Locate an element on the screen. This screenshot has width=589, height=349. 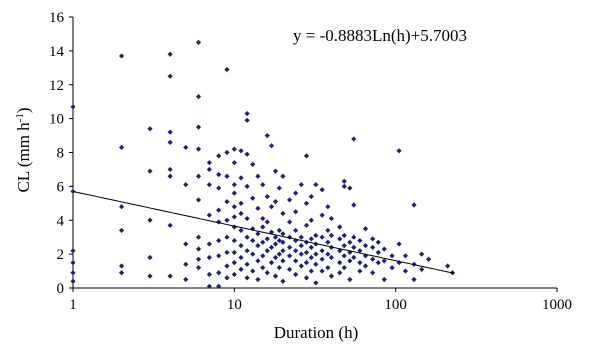
y-tick-label: 2 is located at coordinates (61, 255).